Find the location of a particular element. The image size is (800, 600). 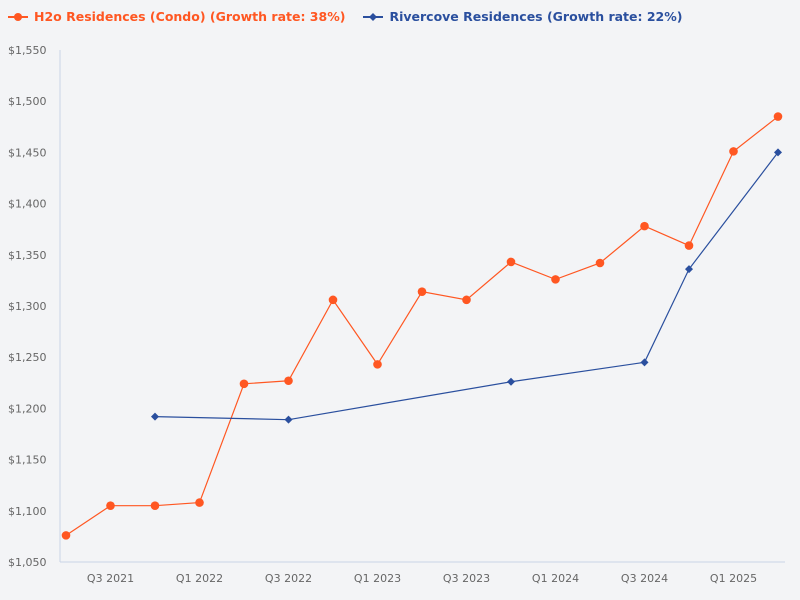

circle-marker-icon is located at coordinates (18, 16).